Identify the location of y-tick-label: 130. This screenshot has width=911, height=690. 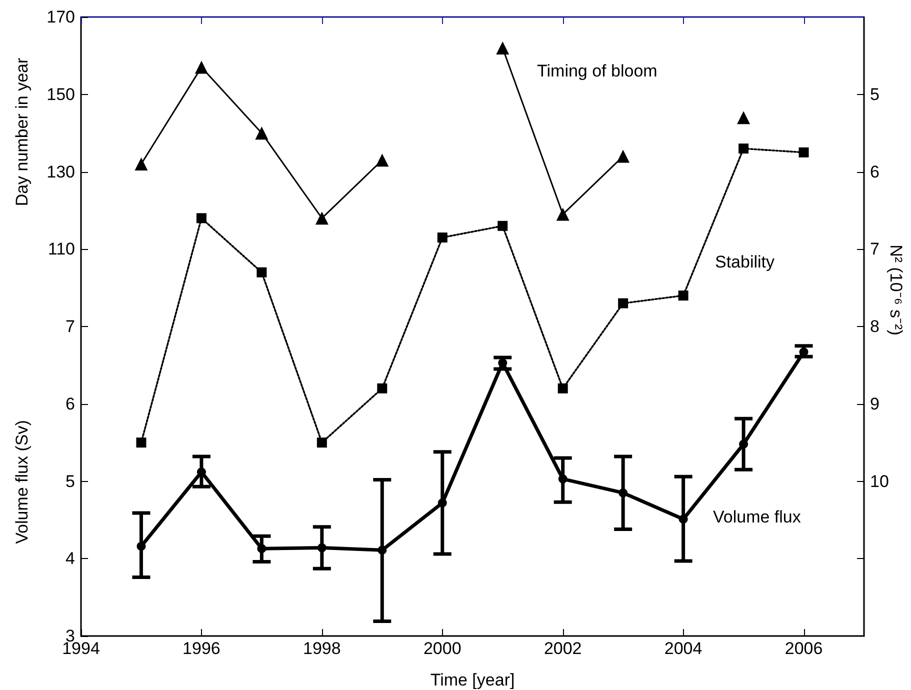
(60, 172).